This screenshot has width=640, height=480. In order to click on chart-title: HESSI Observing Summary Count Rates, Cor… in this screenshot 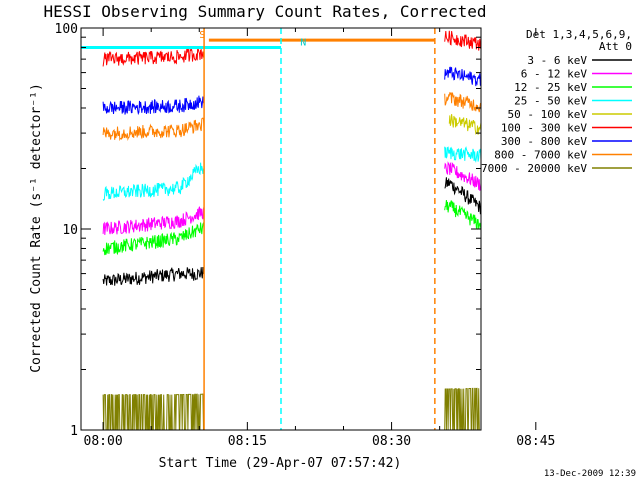, I will do `click(264, 11)`.